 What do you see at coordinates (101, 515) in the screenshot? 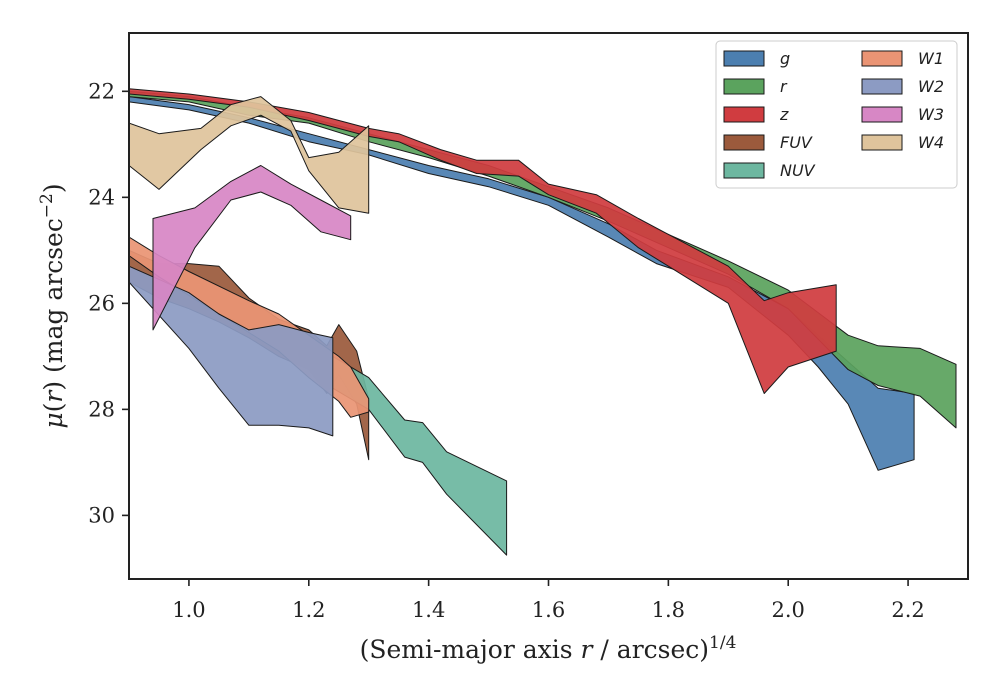
I see `y-tick-label: 30` at bounding box center [101, 515].